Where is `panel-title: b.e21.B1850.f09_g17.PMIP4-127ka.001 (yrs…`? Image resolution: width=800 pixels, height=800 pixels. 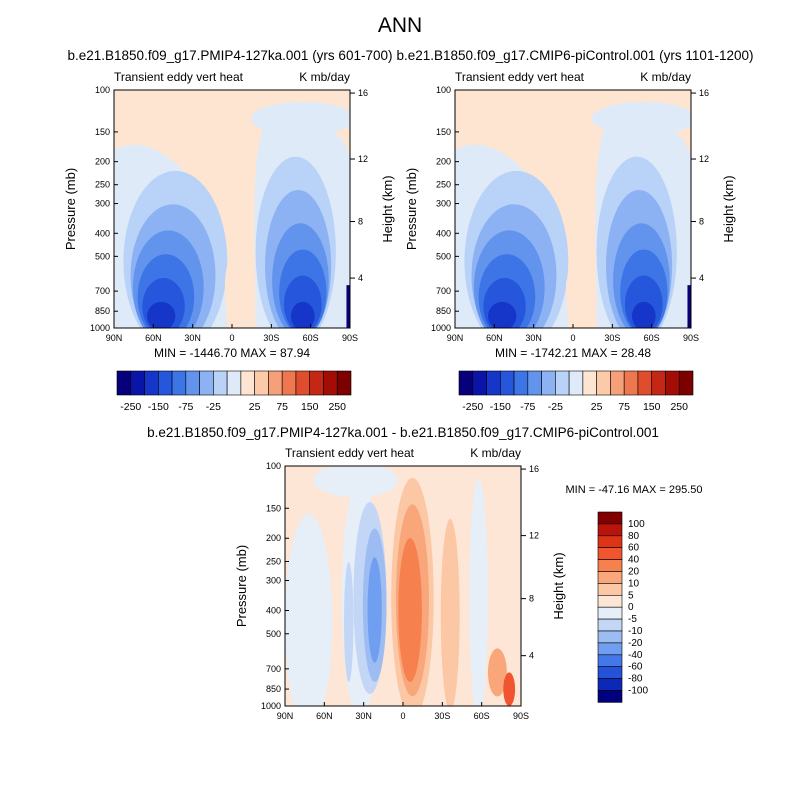 panel-title: b.e21.B1850.f09_g17.PMIP4-127ka.001 (yrs… is located at coordinates (230, 55).